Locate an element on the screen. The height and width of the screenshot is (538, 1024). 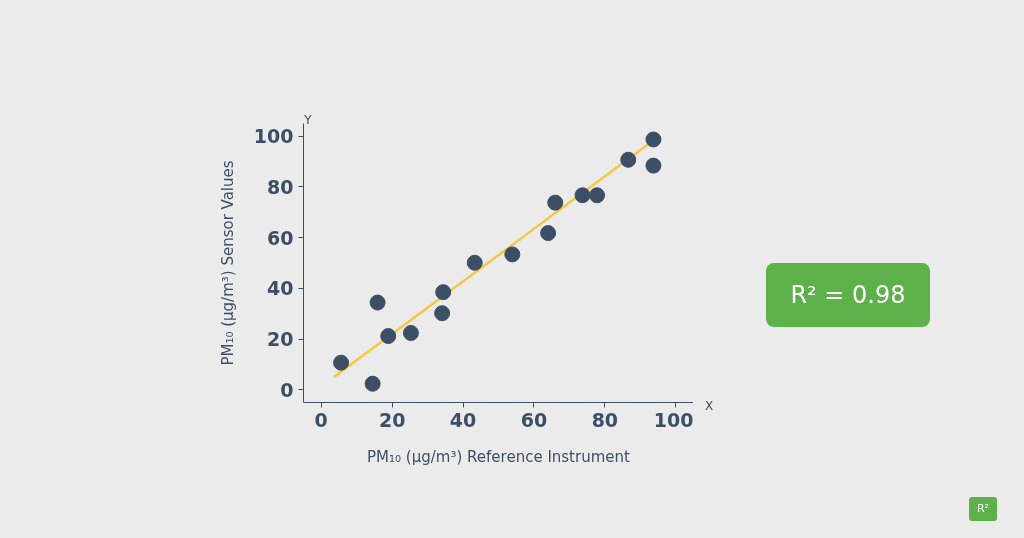
y-tick-label: 80 is located at coordinates (280, 186).